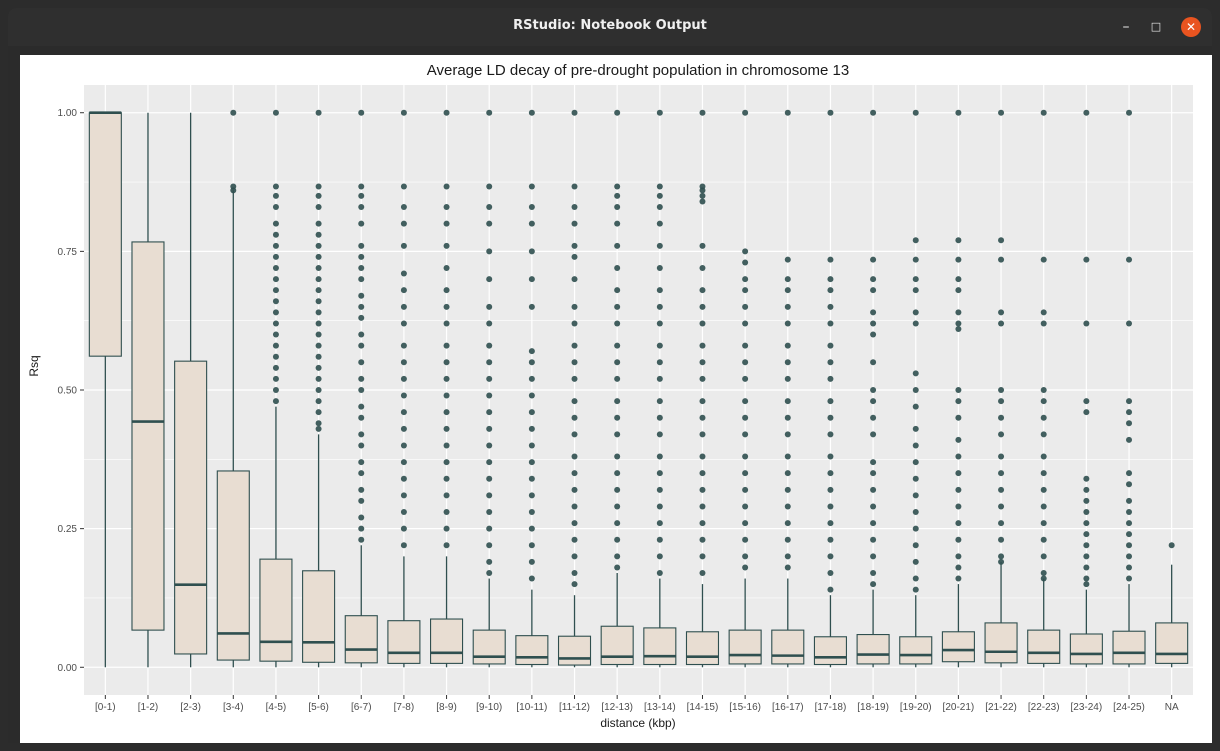 The width and height of the screenshot is (1220, 751). Describe the element at coordinates (1156, 26) in the screenshot. I see `maximize-icon: □` at that location.